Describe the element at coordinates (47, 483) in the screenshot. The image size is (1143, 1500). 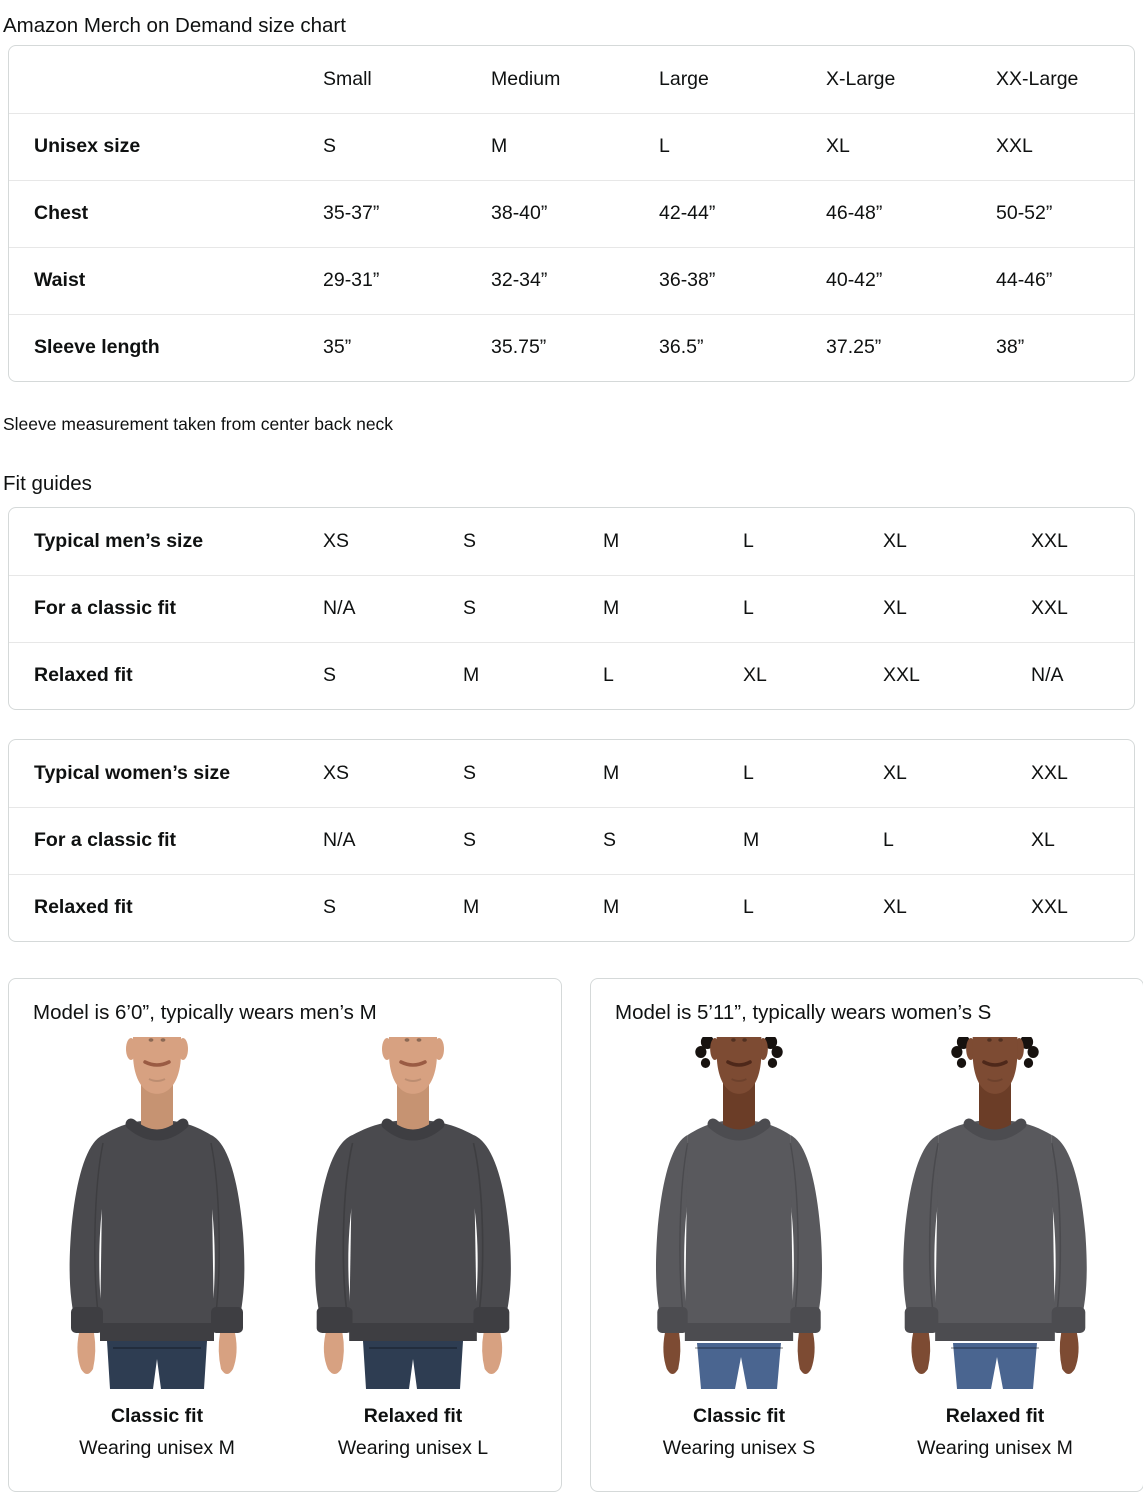
I see `fit-guides-heading: Fit guides` at that location.